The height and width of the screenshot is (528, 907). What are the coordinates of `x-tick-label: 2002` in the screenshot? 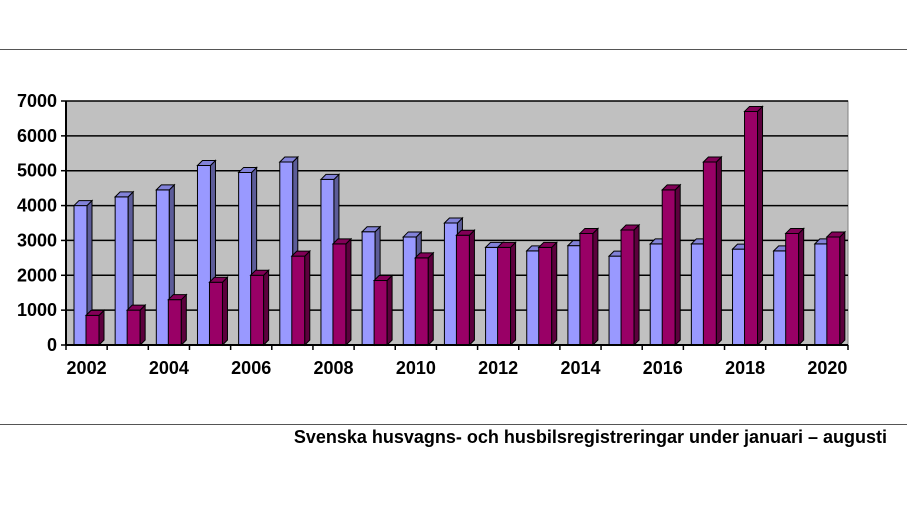 It's located at (87, 368).